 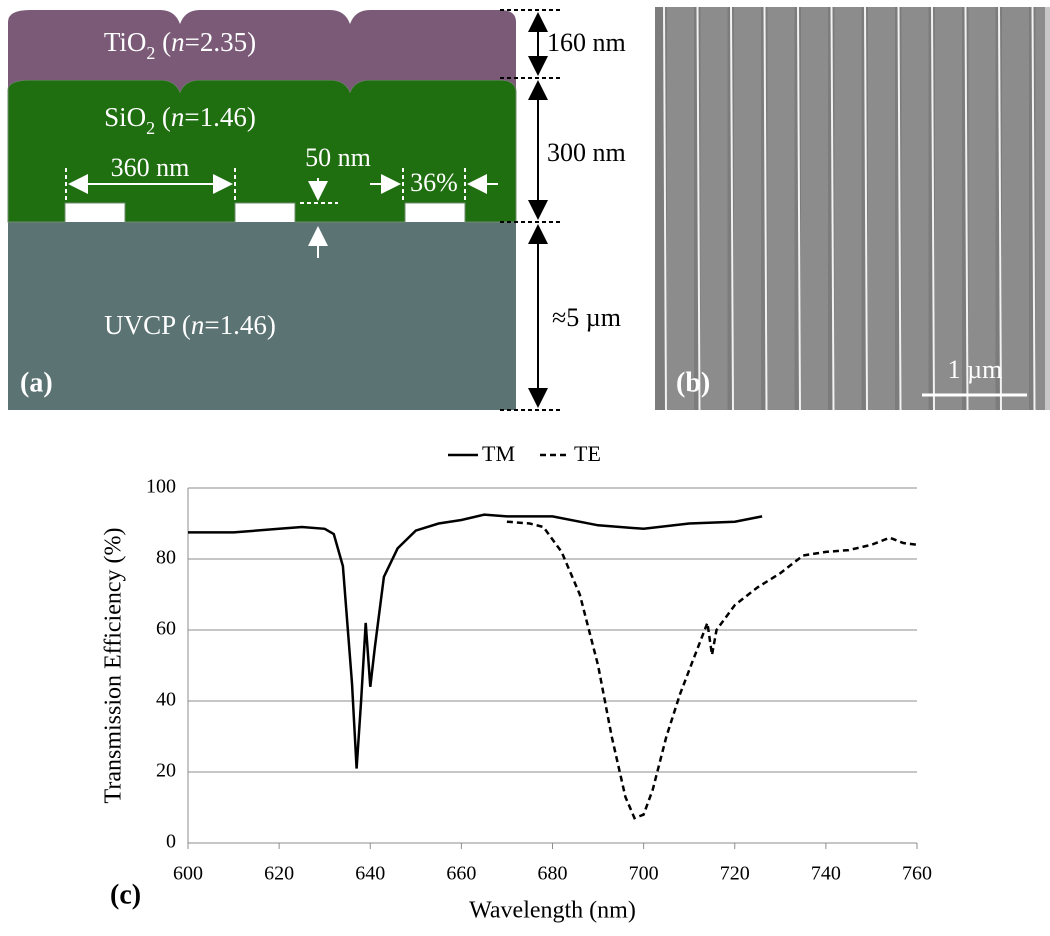 What do you see at coordinates (166, 771) in the screenshot?
I see `y-tick-label: 20` at bounding box center [166, 771].